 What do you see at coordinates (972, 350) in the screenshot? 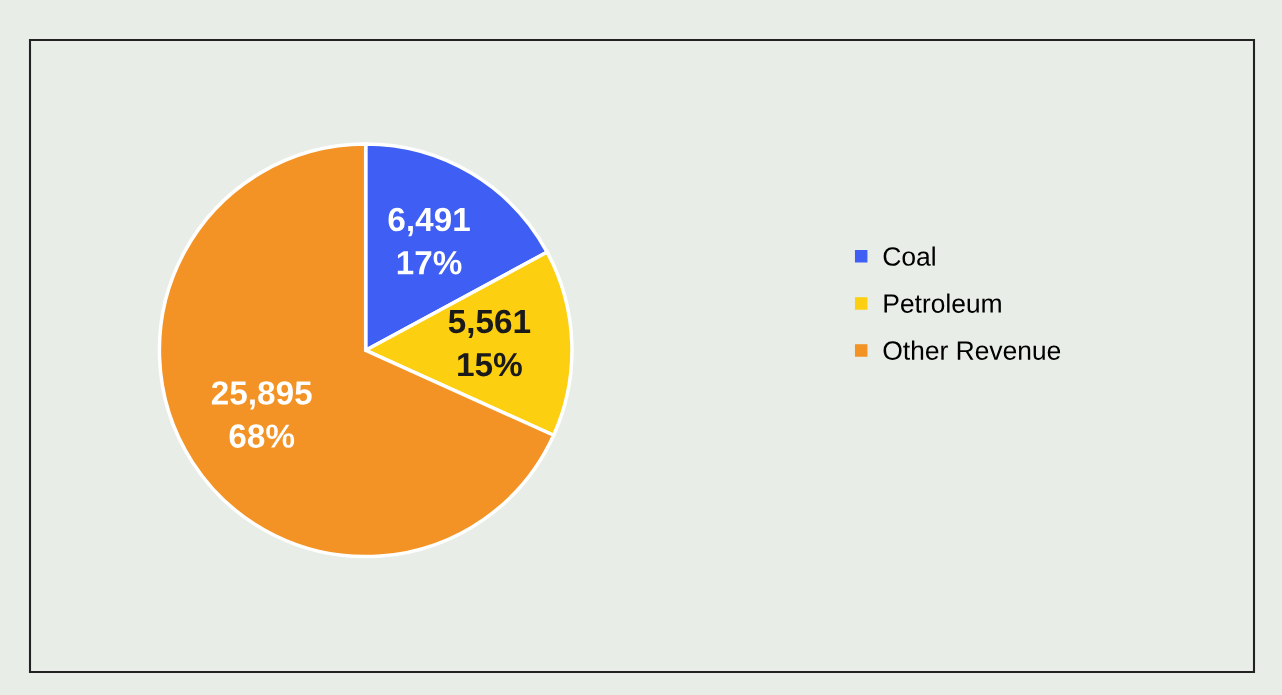
I see `legend-label: Other Revenue` at bounding box center [972, 350].